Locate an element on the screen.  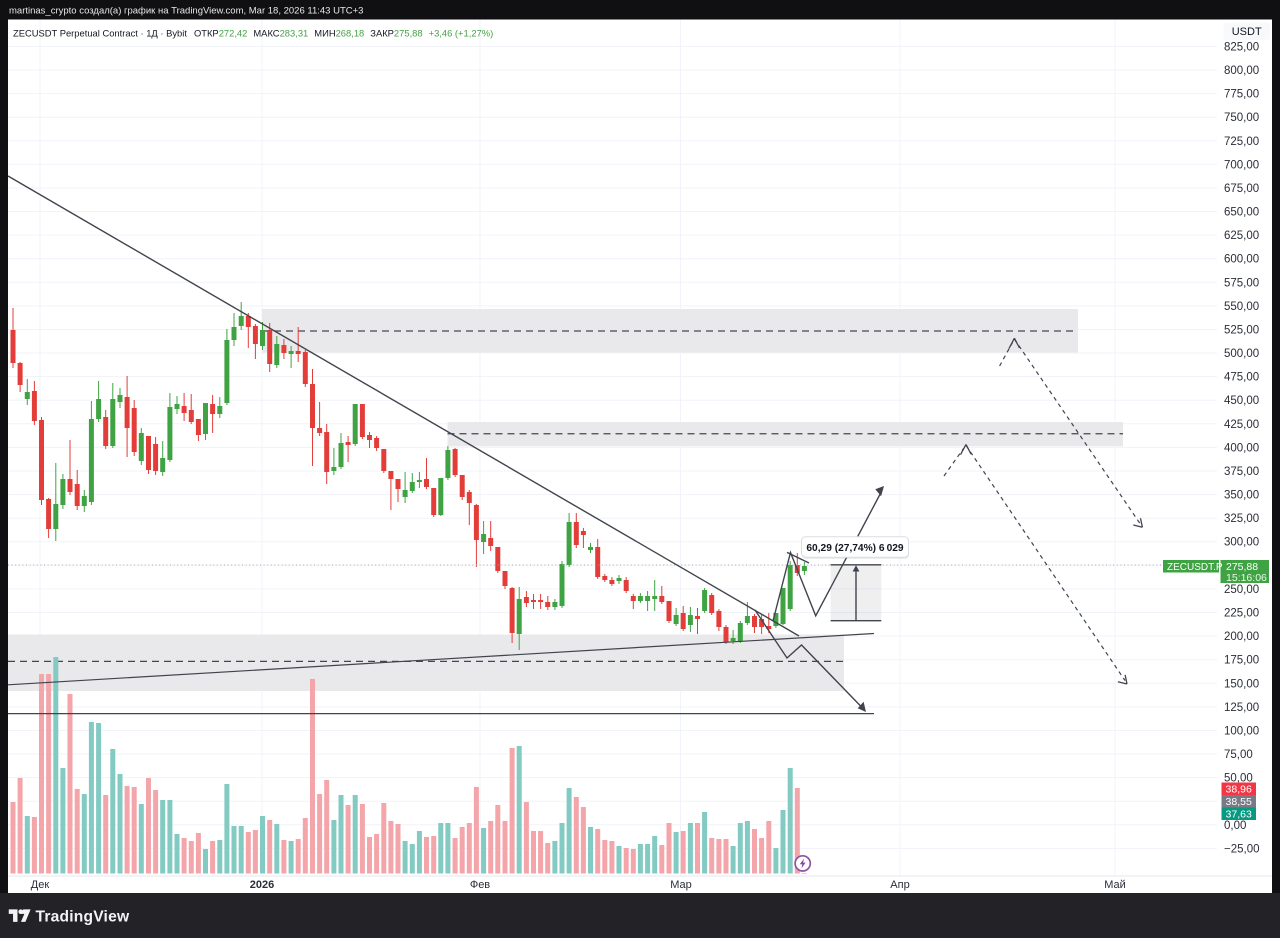
svg-text: 125,00 is located at coordinates (1241, 708).